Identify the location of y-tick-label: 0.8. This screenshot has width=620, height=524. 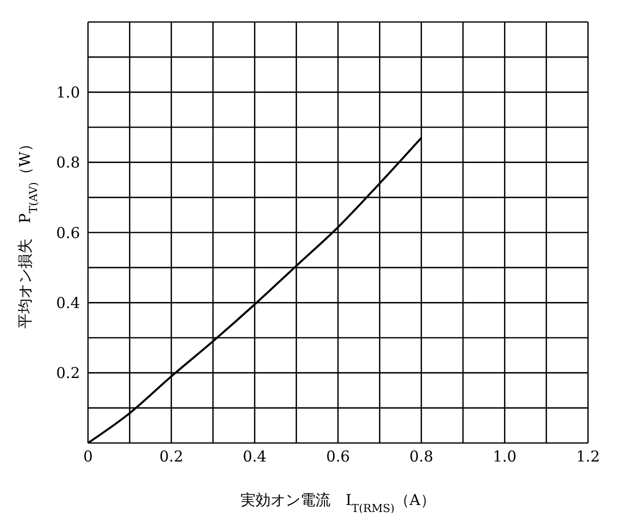
(68, 163).